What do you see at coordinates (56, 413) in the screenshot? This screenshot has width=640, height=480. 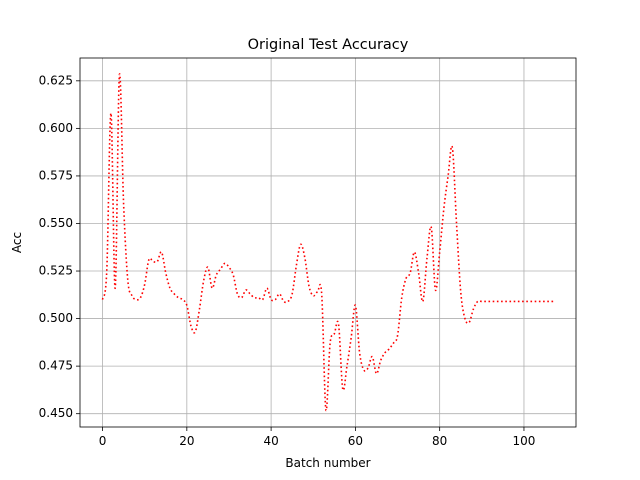 I see `y-tick-label: 0.450` at bounding box center [56, 413].